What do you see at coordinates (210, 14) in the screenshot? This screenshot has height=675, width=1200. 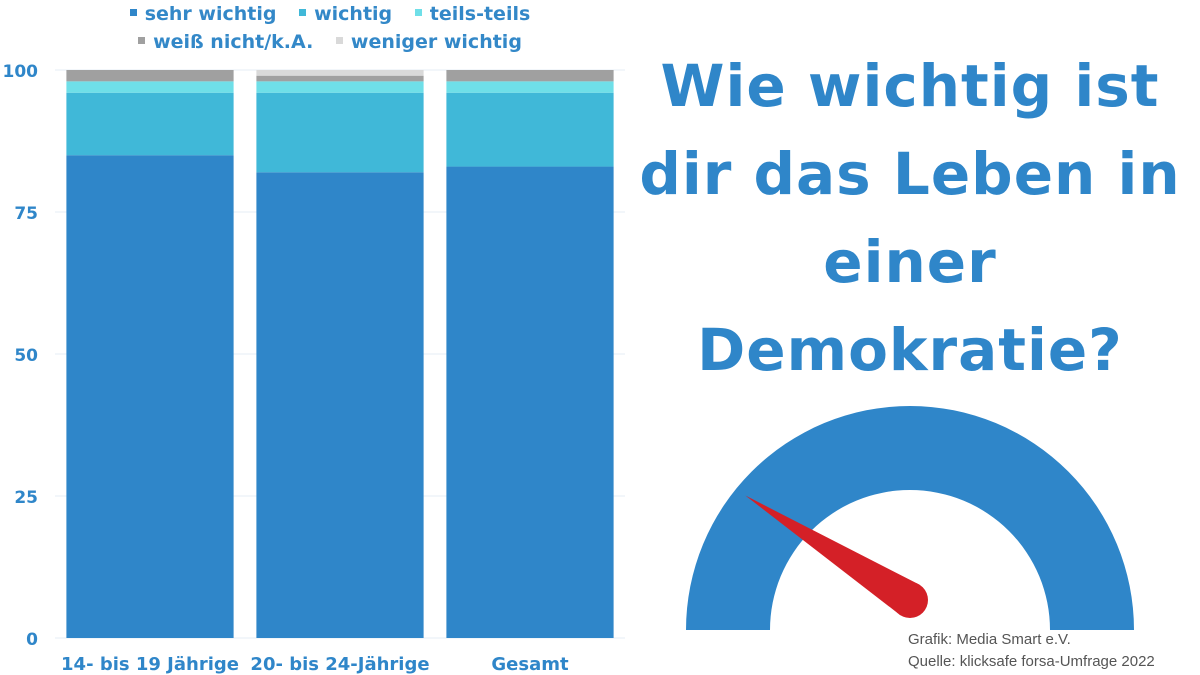 I see `legend-label-sehr-wichtig: sehr wichtig` at bounding box center [210, 14].